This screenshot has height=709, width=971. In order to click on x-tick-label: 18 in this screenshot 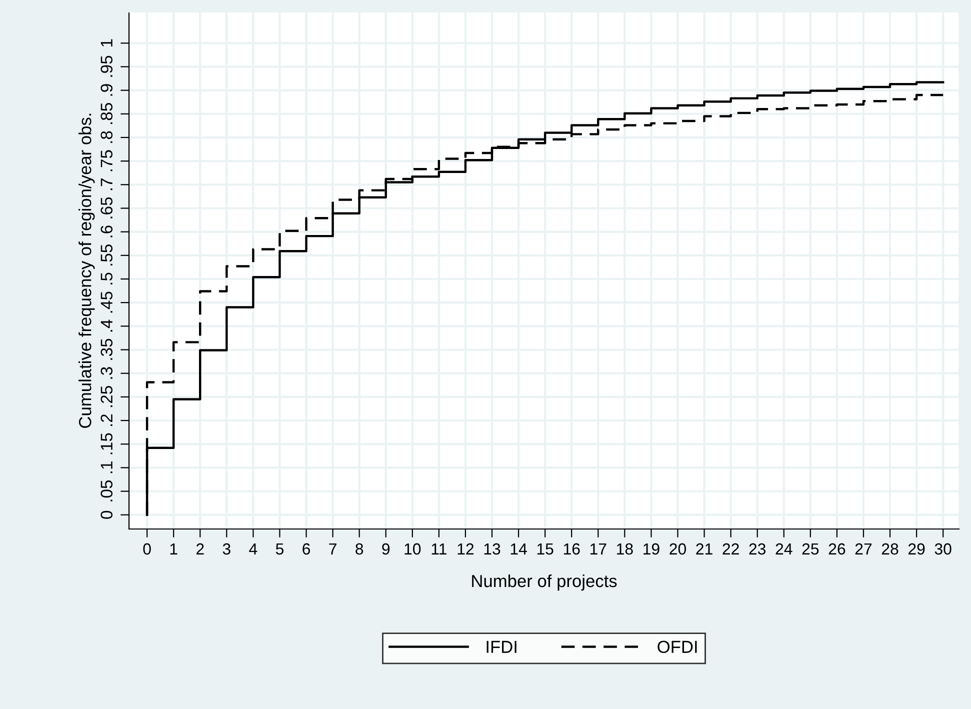, I will do `click(625, 549)`.